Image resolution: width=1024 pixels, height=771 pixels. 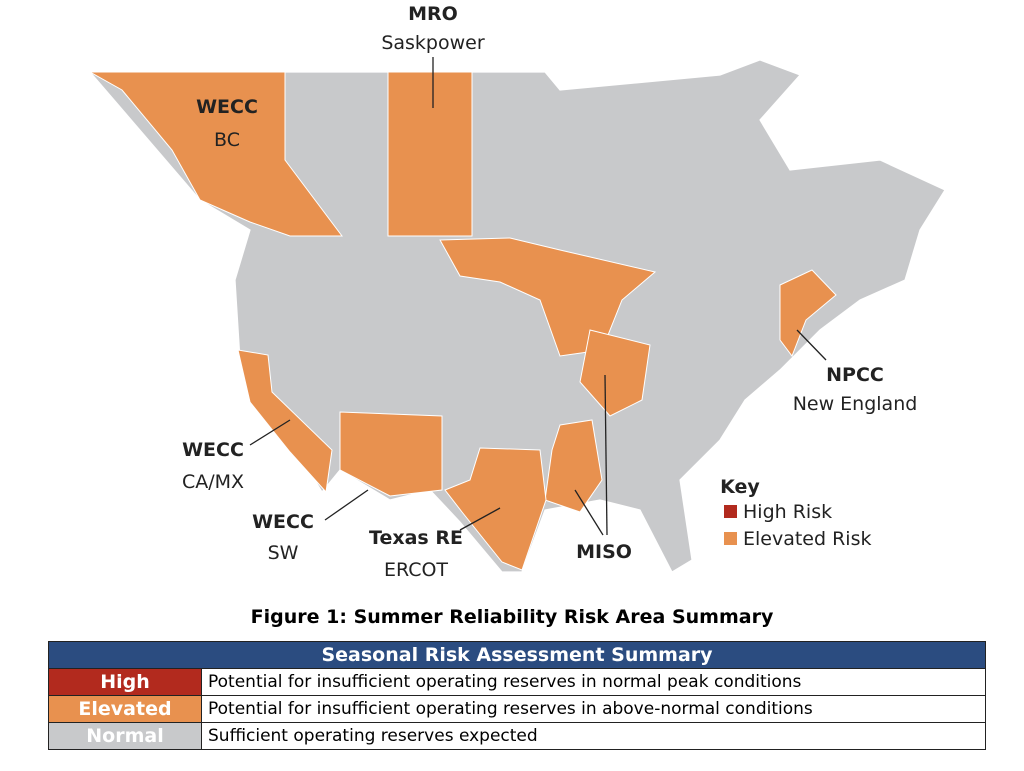 What do you see at coordinates (125, 709) in the screenshot?
I see `risk-level: Elevated` at bounding box center [125, 709].